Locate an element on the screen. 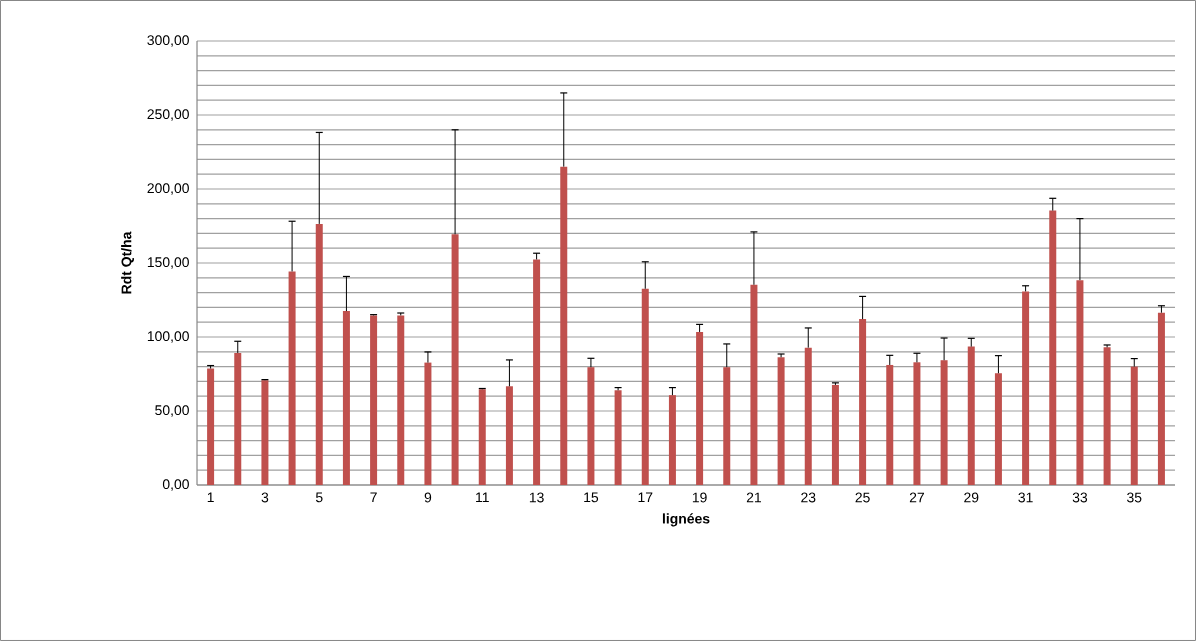 The width and height of the screenshot is (1196, 641). x-tick-label: 23 is located at coordinates (808, 497).